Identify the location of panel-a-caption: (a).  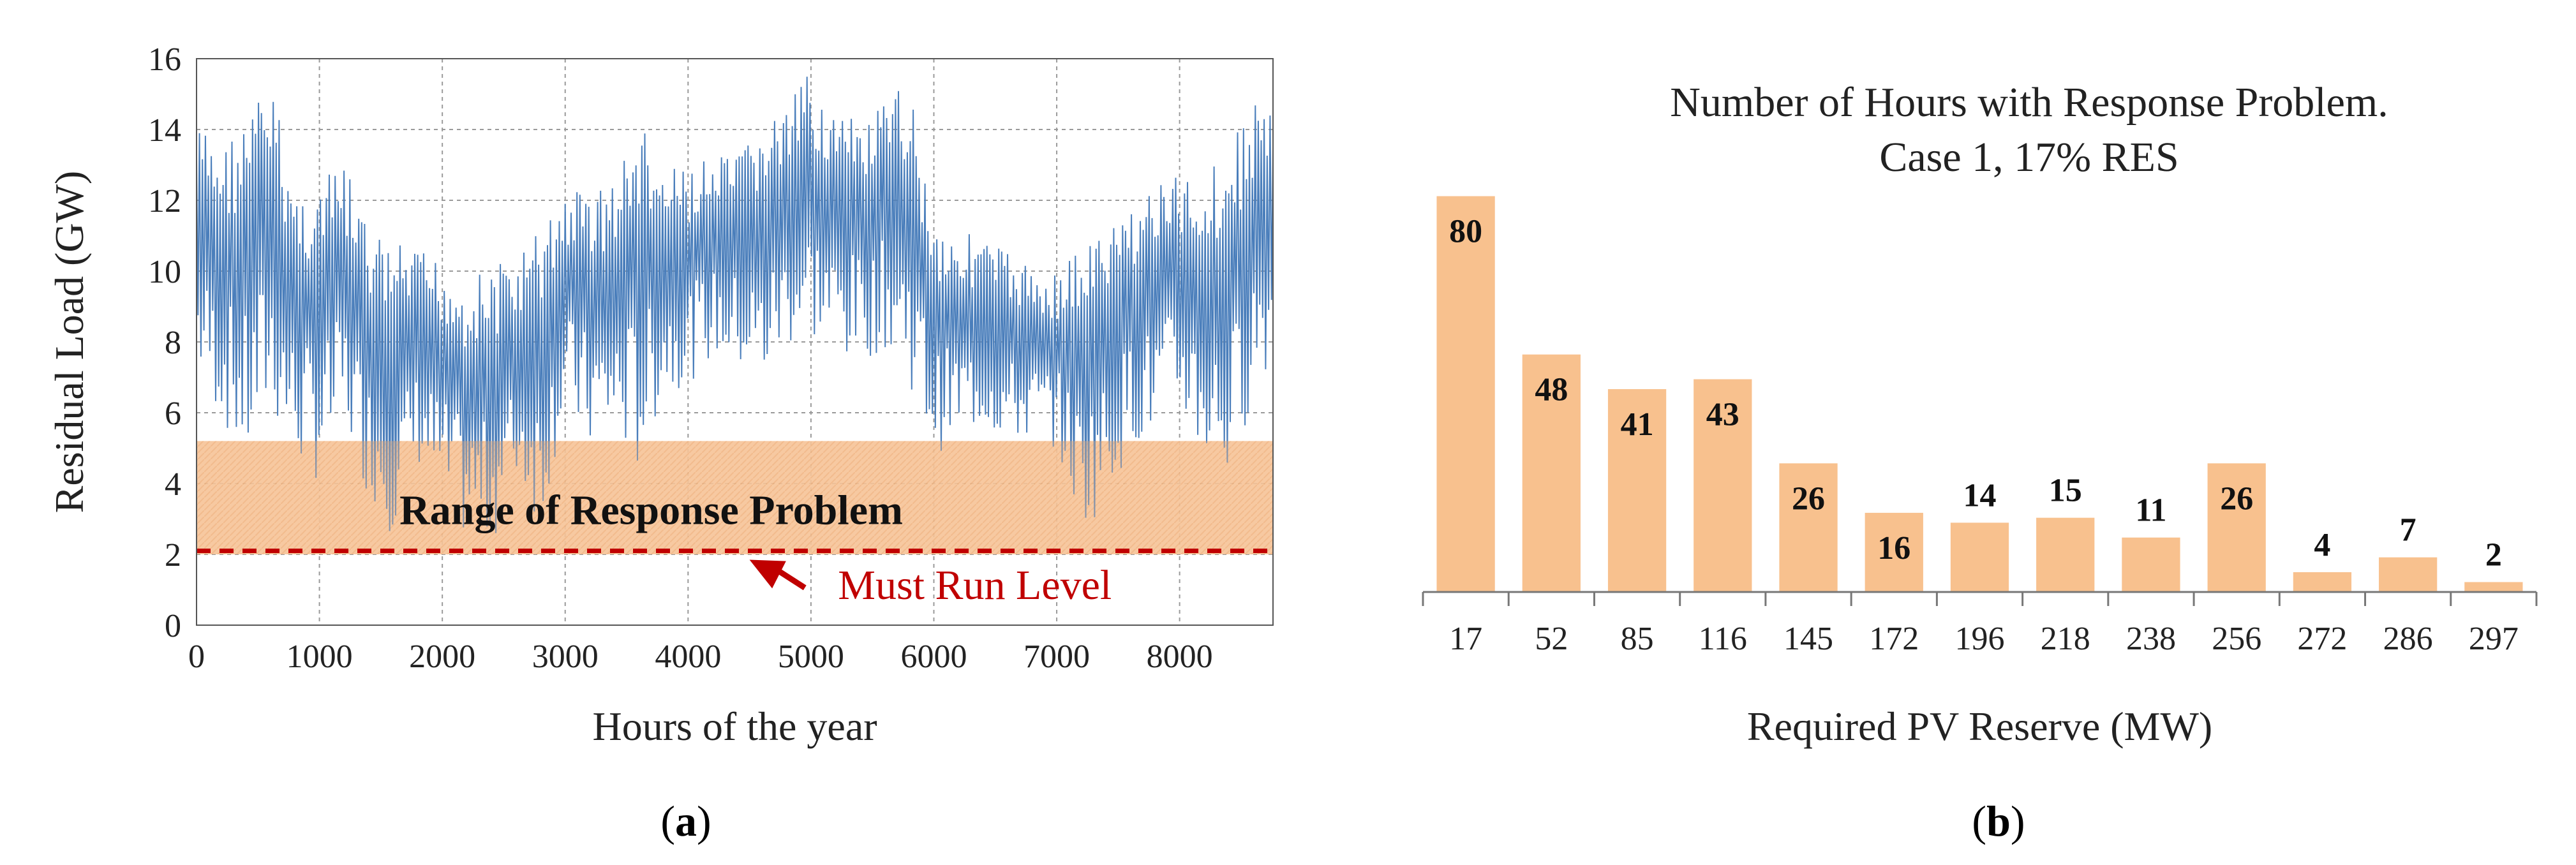
(685, 821).